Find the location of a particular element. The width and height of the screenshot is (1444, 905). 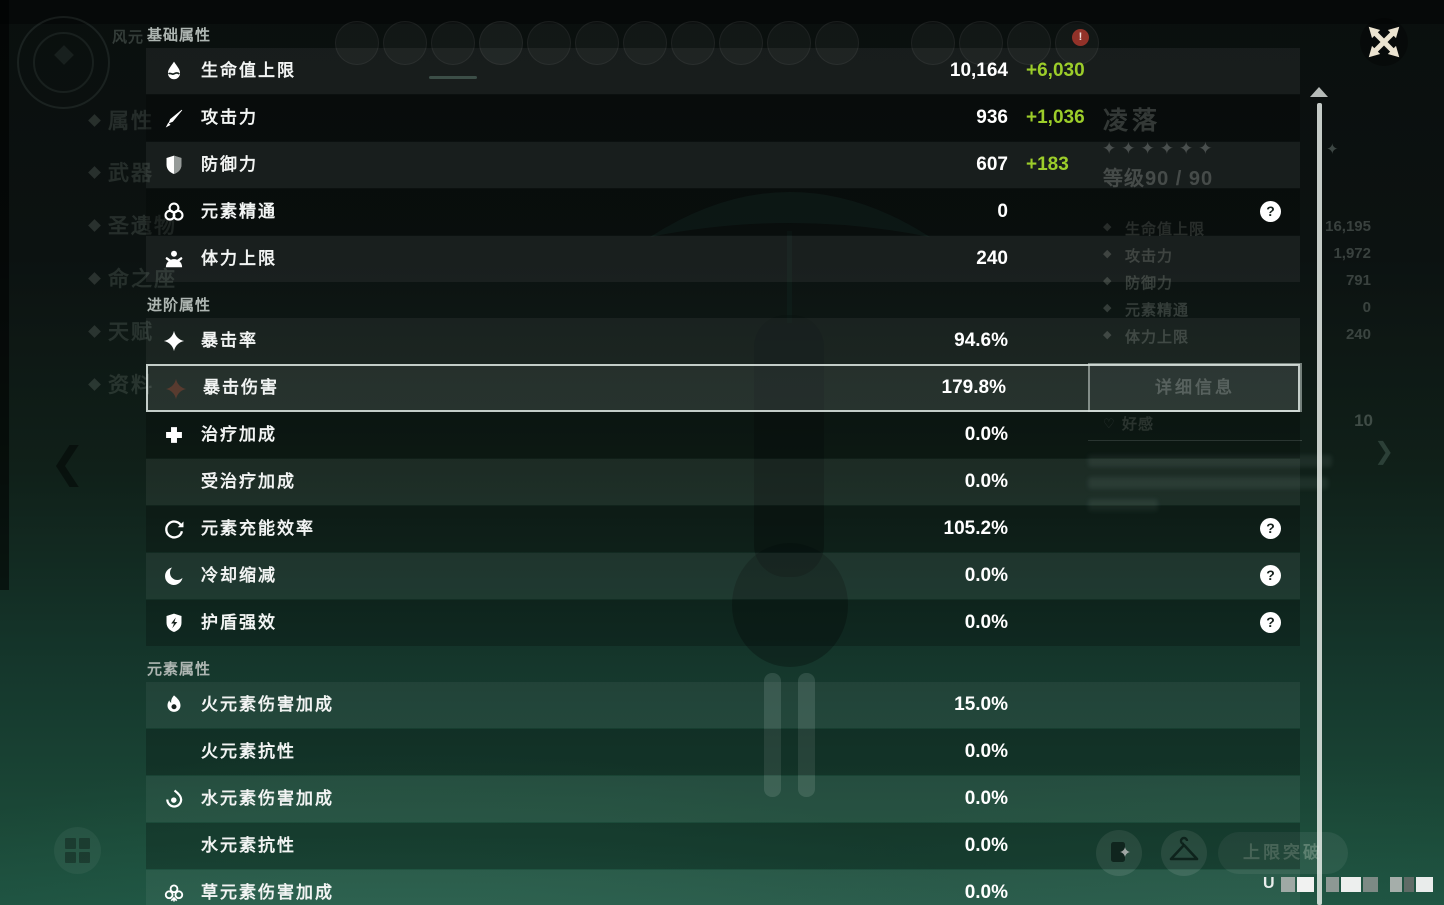

stat-label: 防御力 is located at coordinates (229, 164).